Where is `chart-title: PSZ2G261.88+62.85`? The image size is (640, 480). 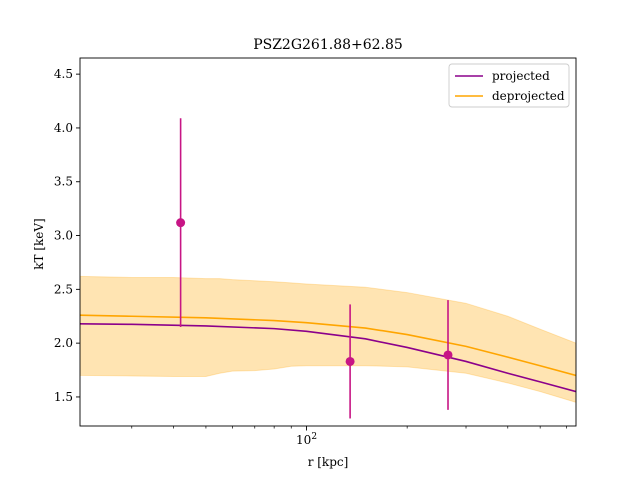
chart-title: PSZ2G261.88+62.85 is located at coordinates (328, 45).